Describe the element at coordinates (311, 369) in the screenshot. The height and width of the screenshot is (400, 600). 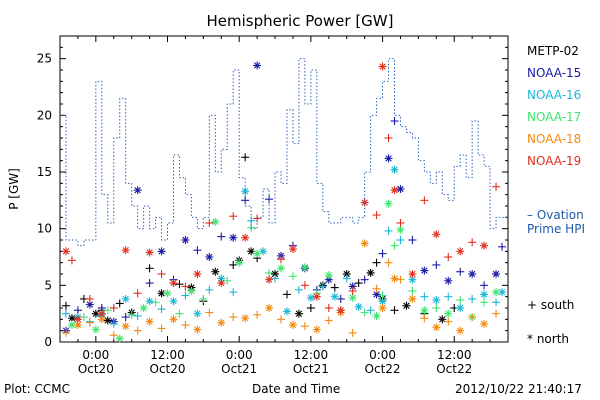
I see `x-tick-date: Oct21` at that location.